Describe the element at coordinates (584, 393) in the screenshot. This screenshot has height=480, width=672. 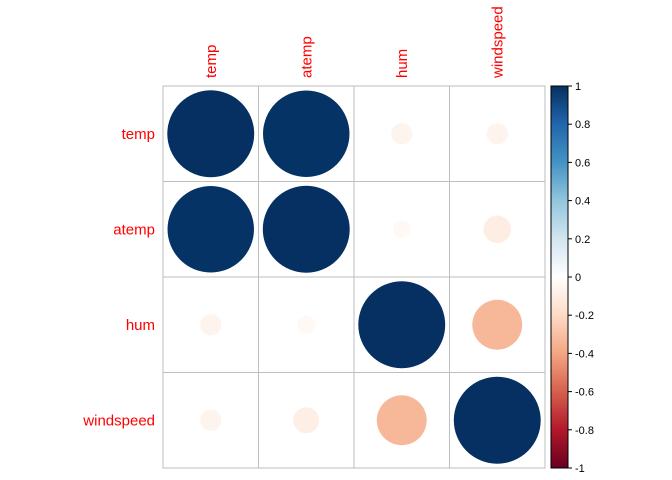
I see `colorbar-tick-label: -0.6` at that location.